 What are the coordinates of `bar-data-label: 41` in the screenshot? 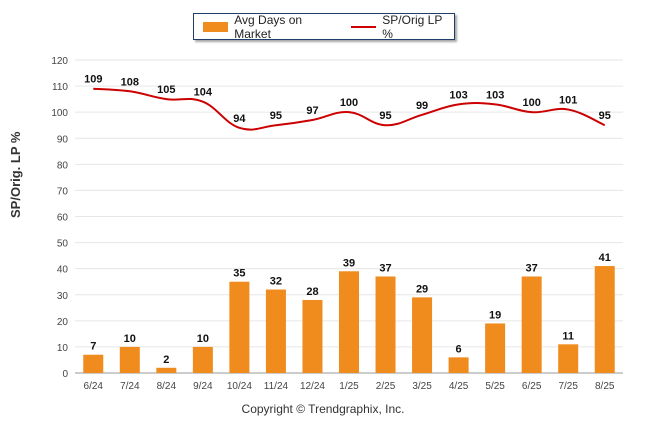 It's located at (605, 258).